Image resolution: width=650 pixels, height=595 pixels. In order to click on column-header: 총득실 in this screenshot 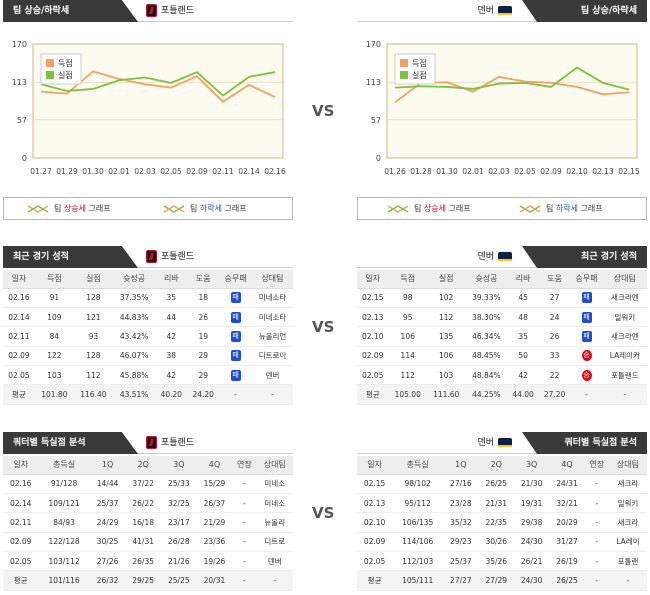, I will do `click(418, 465)`.